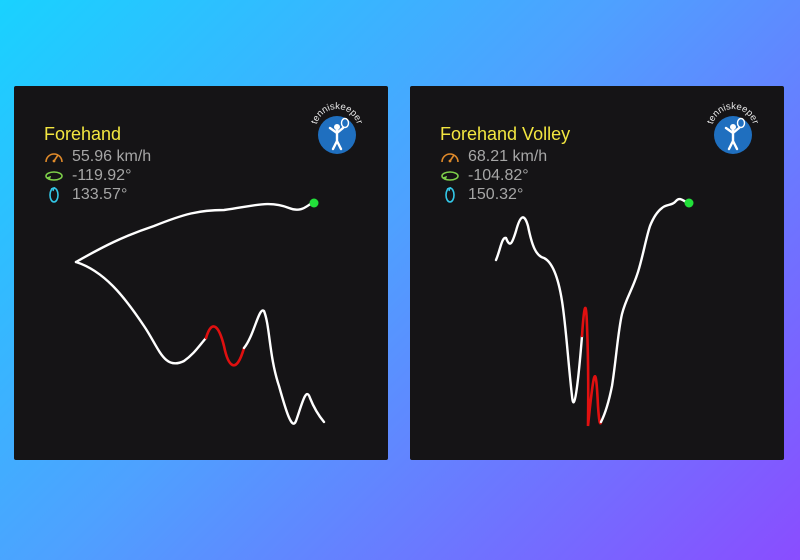 The height and width of the screenshot is (560, 800). I want to click on spin-value: 150.32°, so click(496, 194).